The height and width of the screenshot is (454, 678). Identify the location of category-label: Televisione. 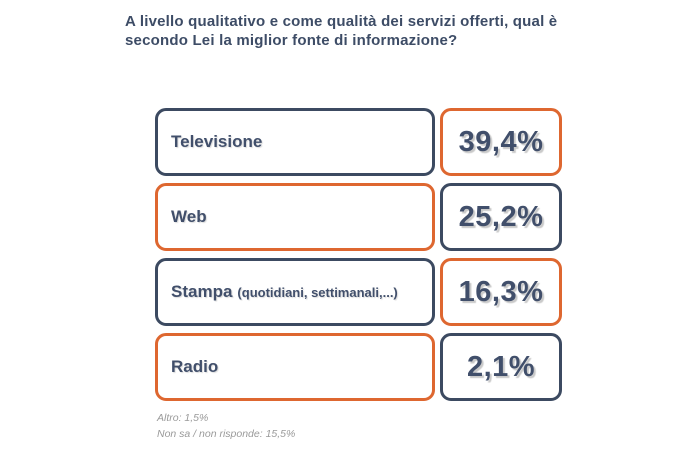
(217, 141).